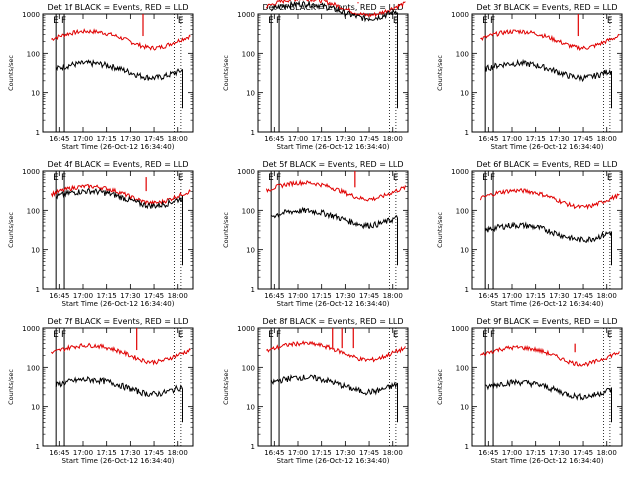  What do you see at coordinates (546, 164) in the screenshot?
I see `panel-title: Det 6f BLACK = Events, RED = LLD` at bounding box center [546, 164].